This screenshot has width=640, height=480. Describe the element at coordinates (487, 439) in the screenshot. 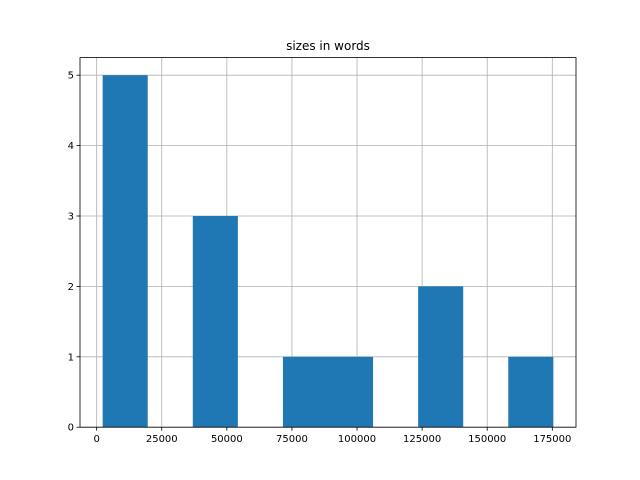

I see `x-tick-label: 150000` at that location.